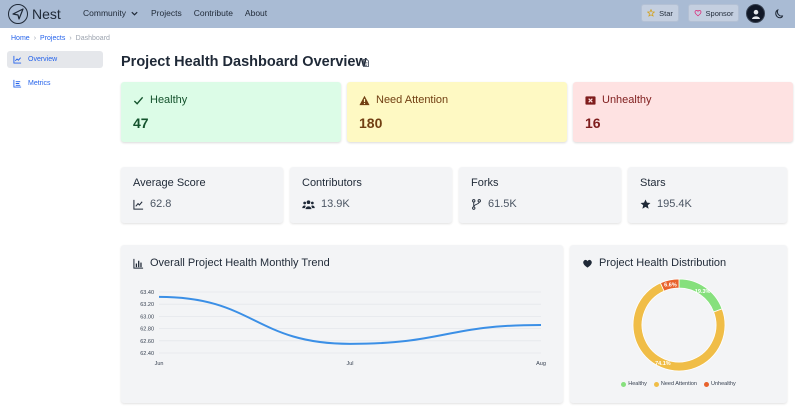  Describe the element at coordinates (335, 204) in the screenshot. I see `contributors-value: 13.9K` at that location.